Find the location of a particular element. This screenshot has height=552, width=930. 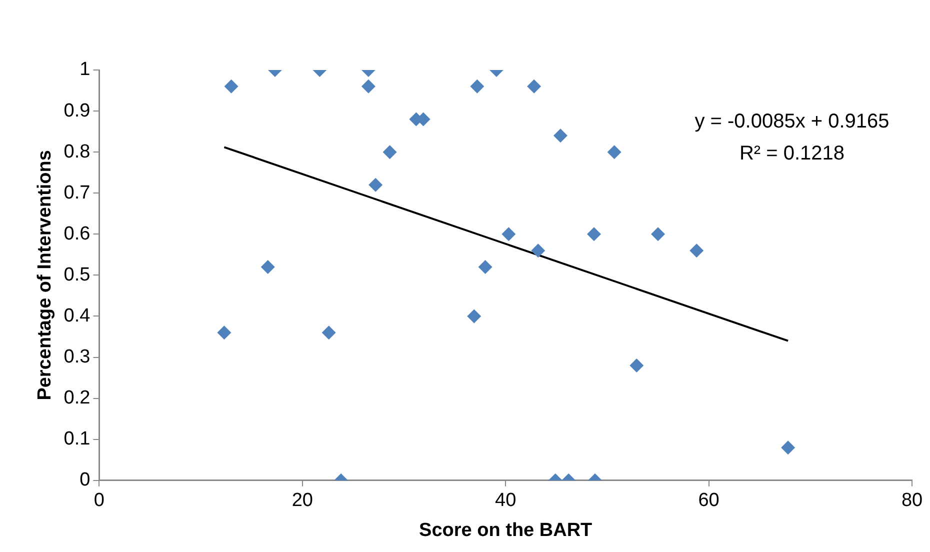

y-tick-label: 0.8 is located at coordinates (77, 151).